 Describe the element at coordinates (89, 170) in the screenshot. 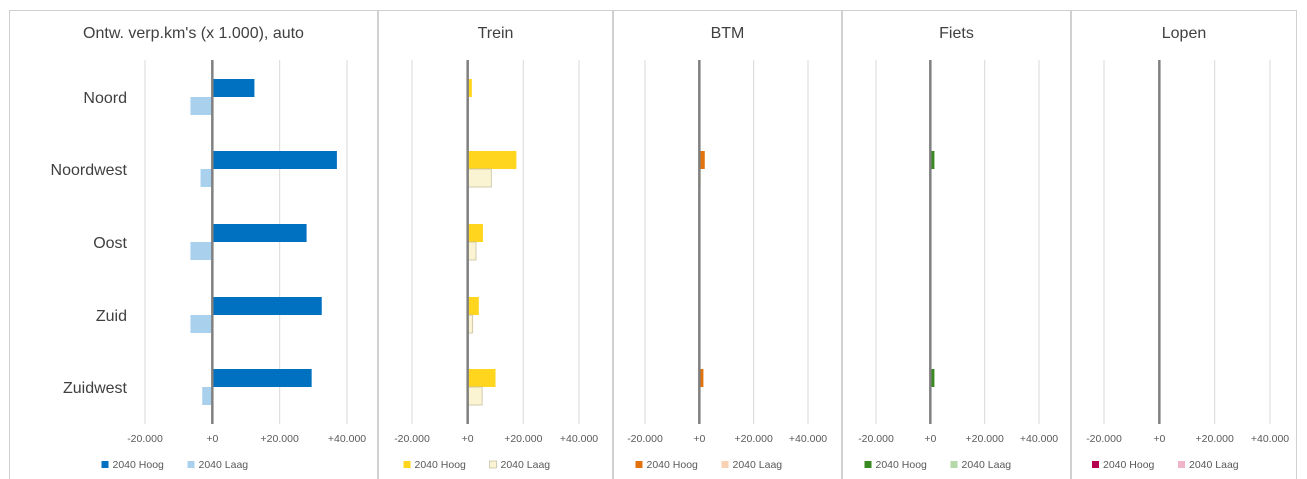

I see `category-label-noordwest: Noordwest` at that location.